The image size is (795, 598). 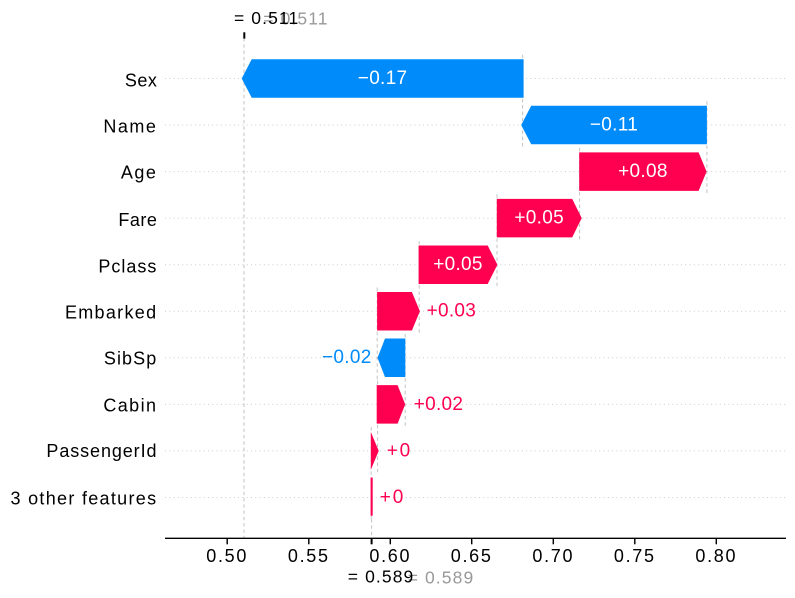 What do you see at coordinates (227, 556) in the screenshot?
I see `svg-text: 0.50` at bounding box center [227, 556].